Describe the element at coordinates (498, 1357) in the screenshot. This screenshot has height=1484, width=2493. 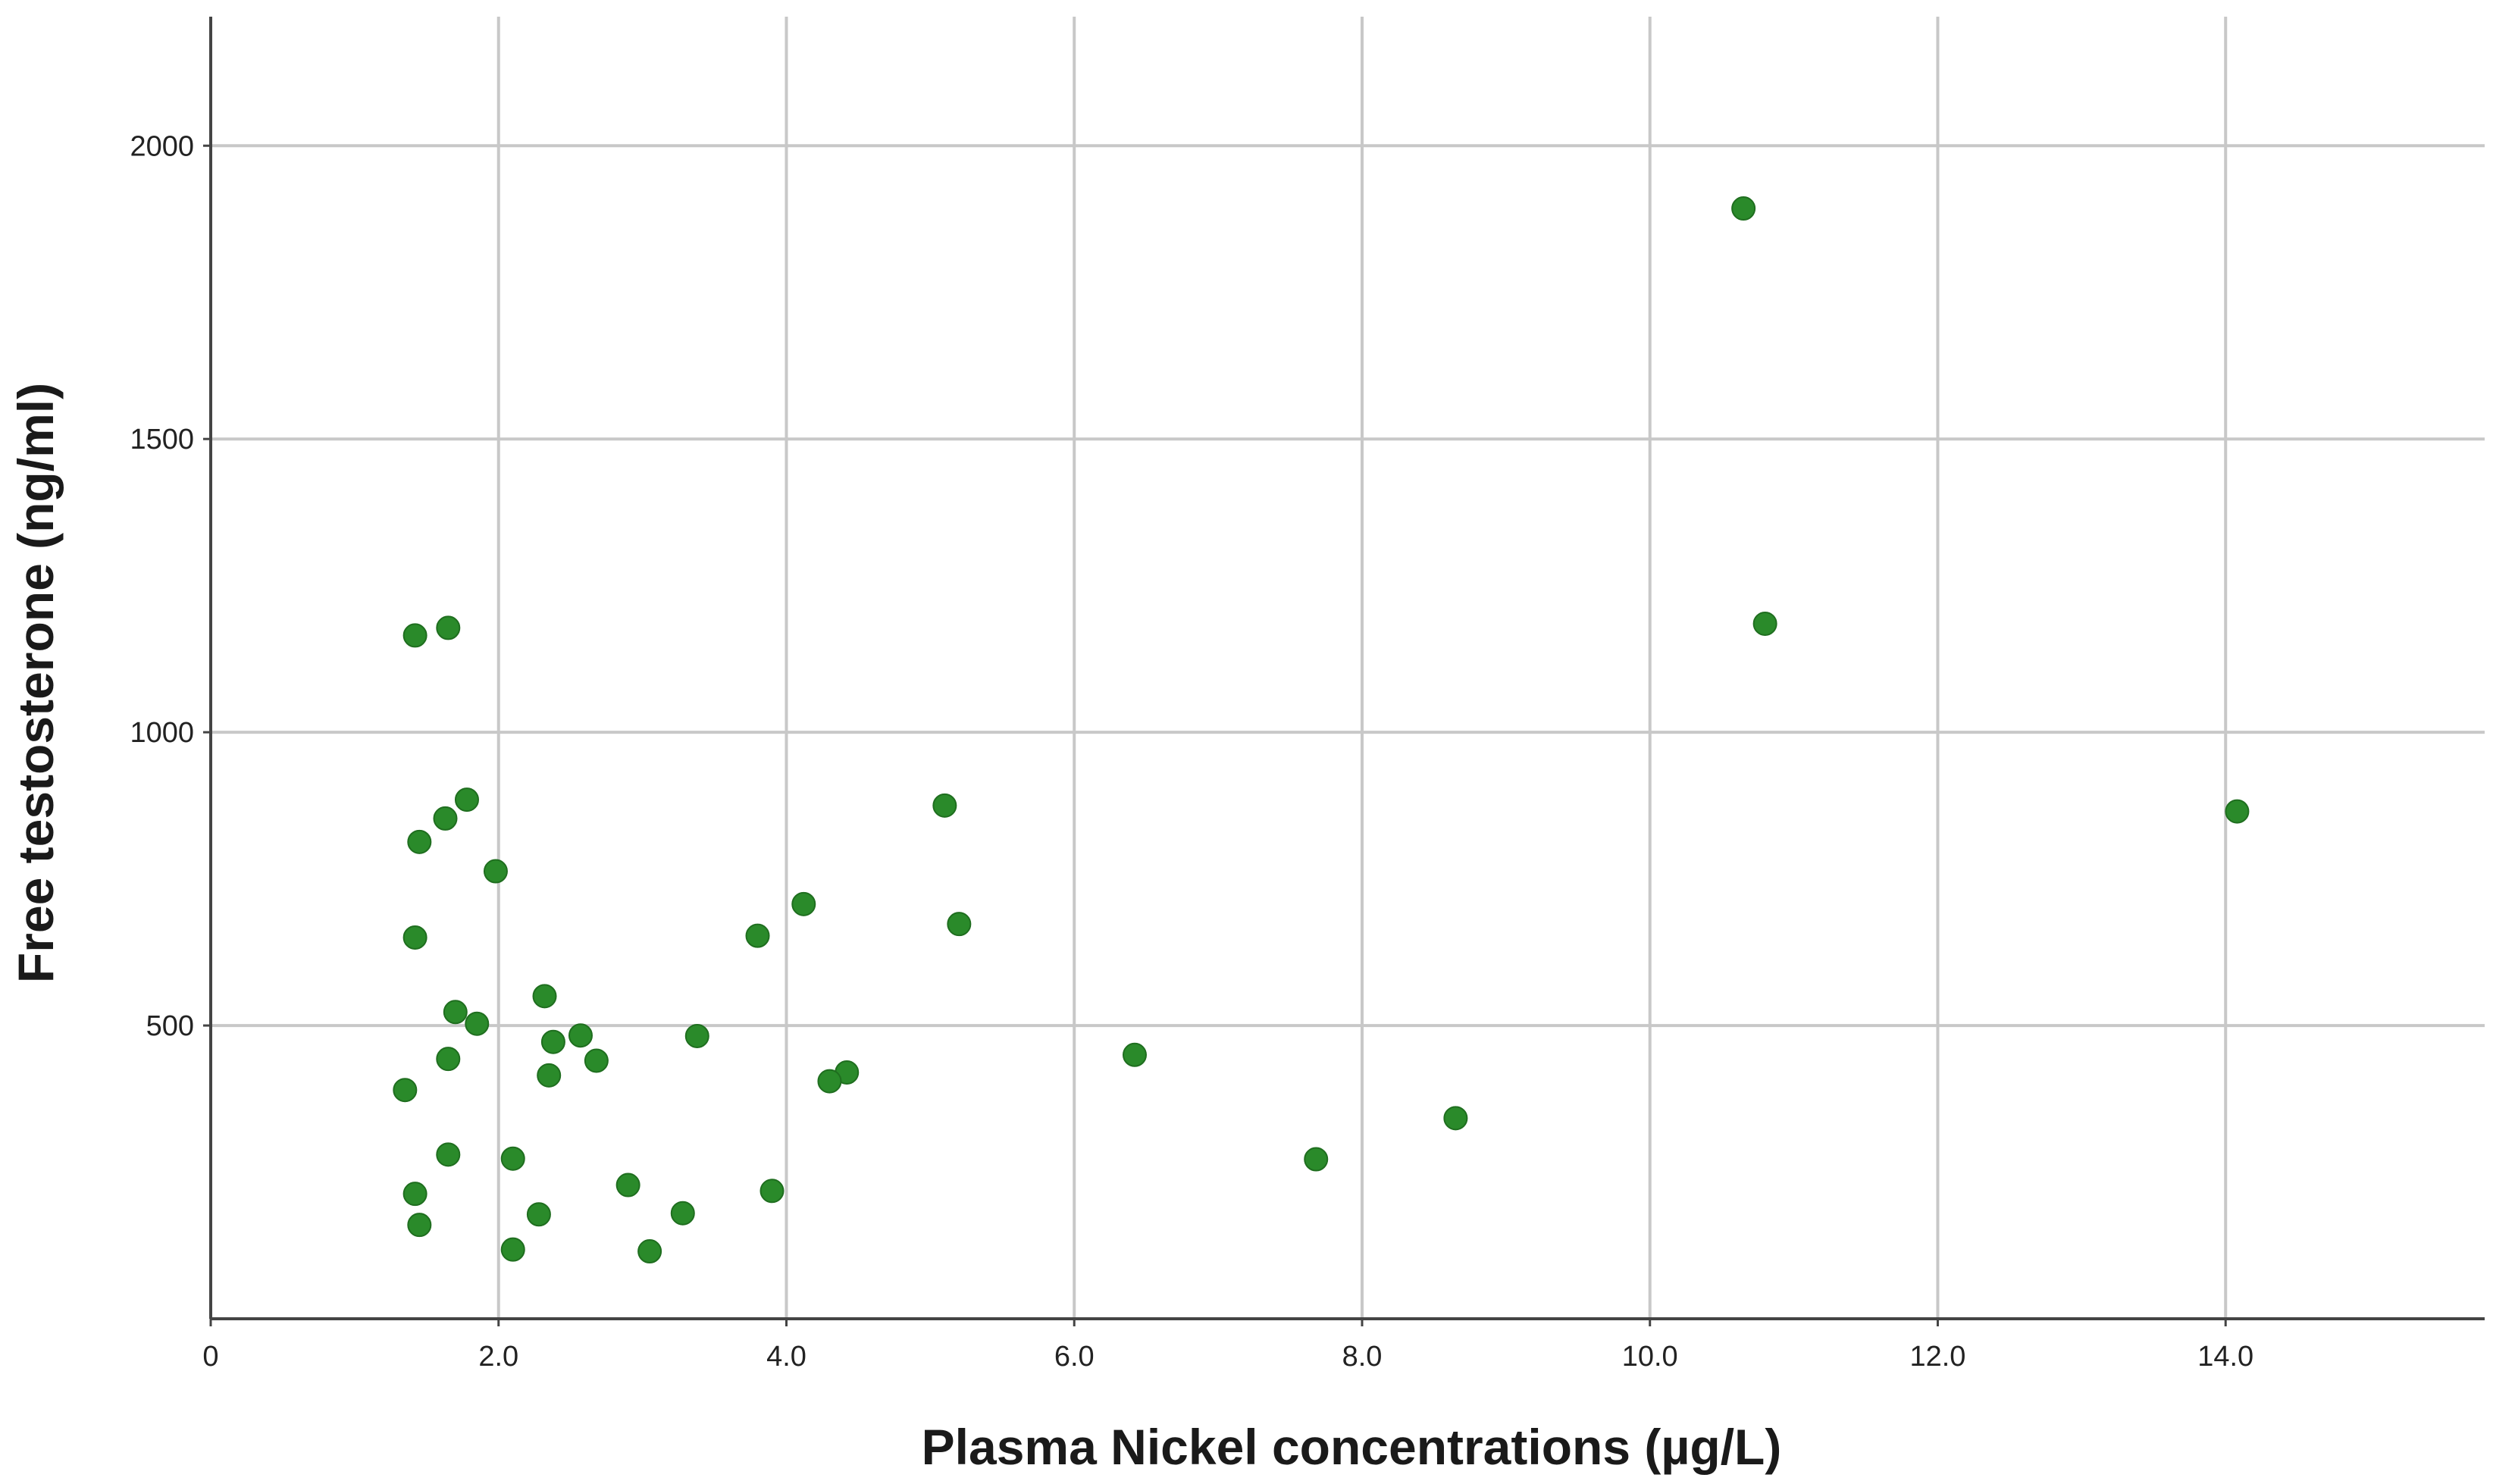
I see `x-tick-label: 2.0` at that location.